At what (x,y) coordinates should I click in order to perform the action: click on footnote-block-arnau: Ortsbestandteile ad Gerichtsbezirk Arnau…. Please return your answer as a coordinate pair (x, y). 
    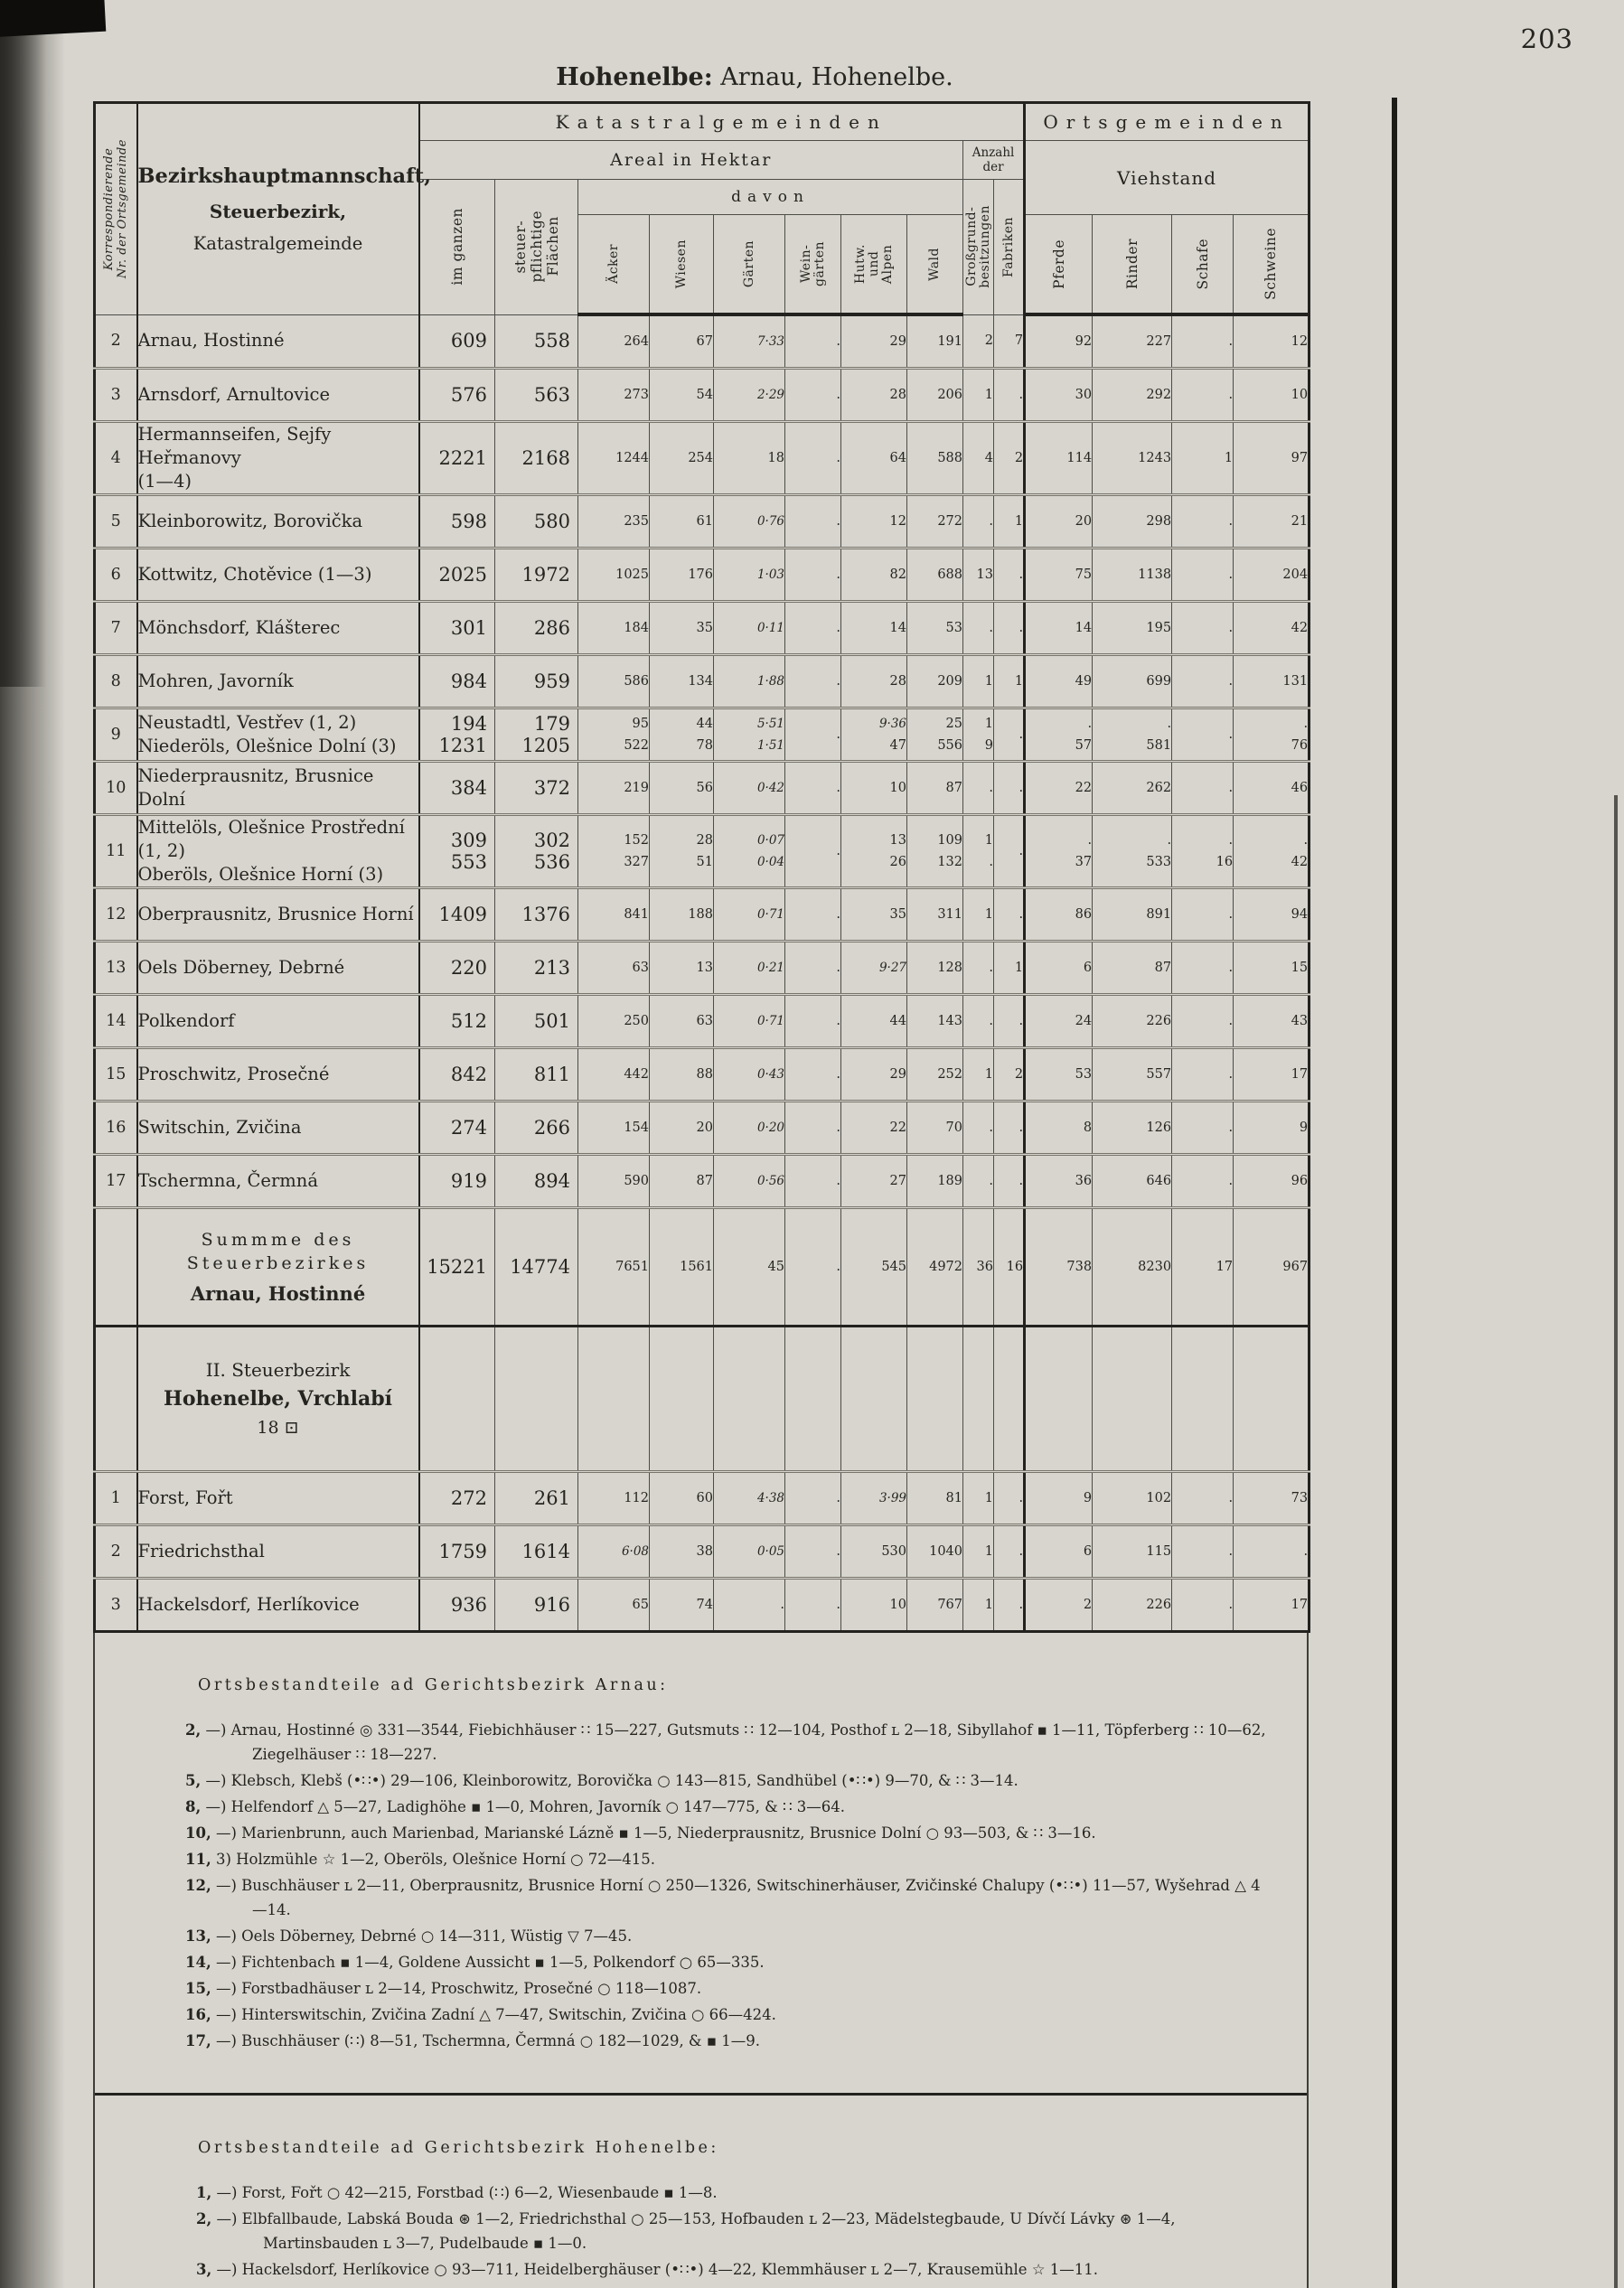
    Looking at the image, I should click on (696, 1864).